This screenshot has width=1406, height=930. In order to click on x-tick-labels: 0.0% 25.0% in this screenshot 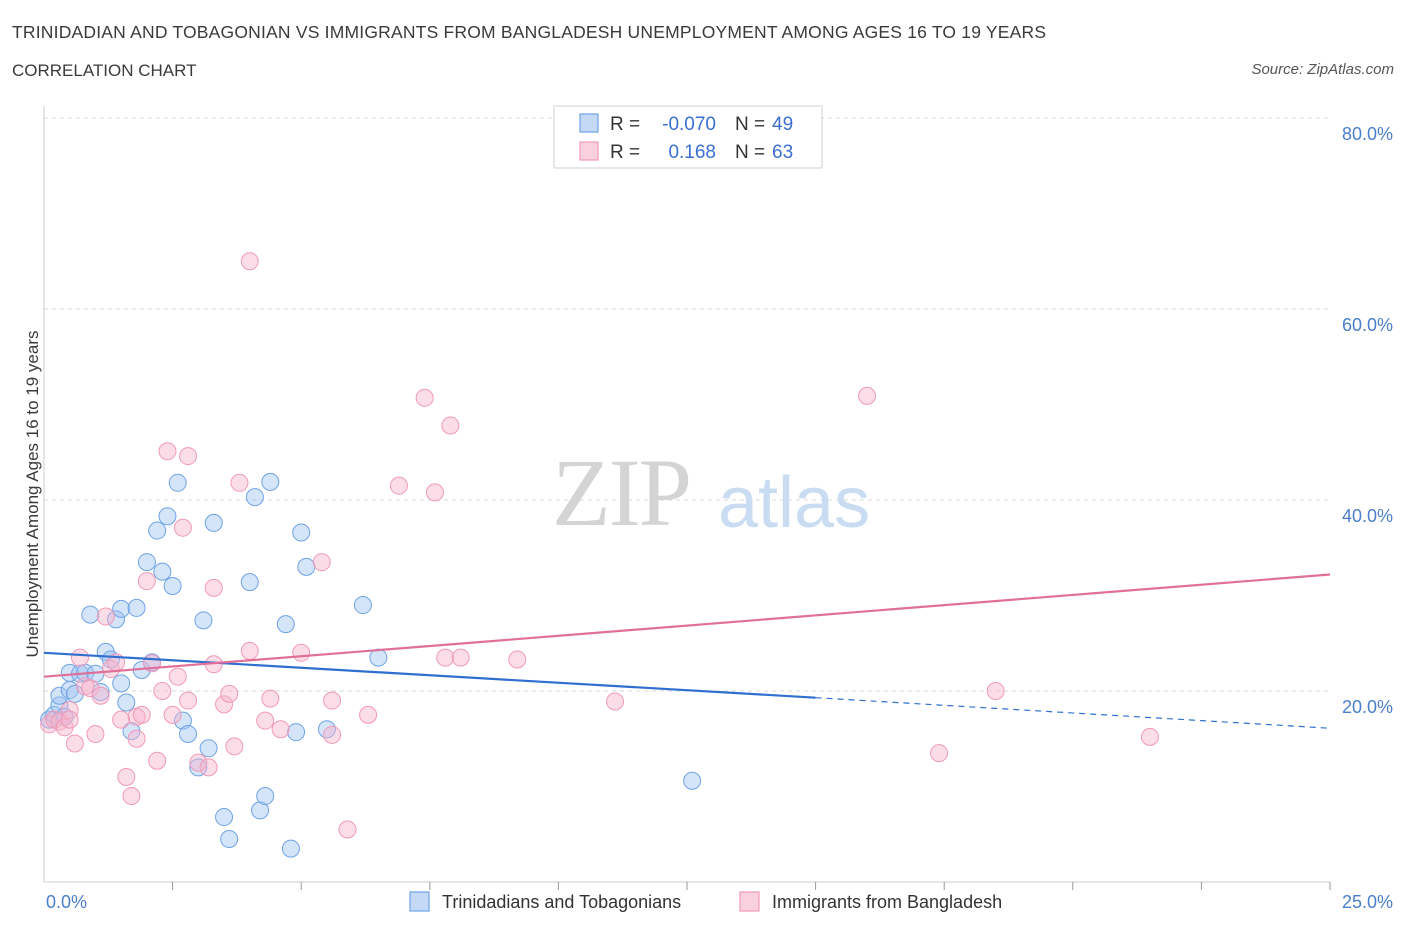, I will do `click(719, 902)`.